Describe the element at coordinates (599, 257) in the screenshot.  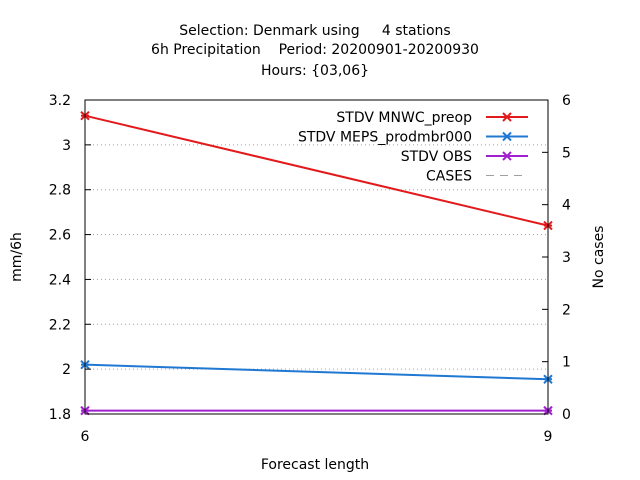
I see `y2-axis-label: No cases` at that location.